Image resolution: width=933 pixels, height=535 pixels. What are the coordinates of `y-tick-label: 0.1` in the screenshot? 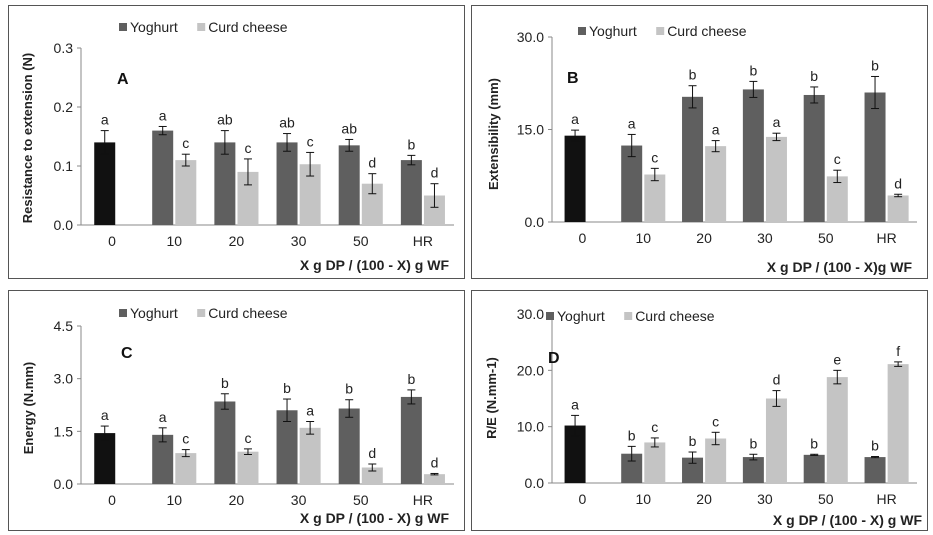 It's located at (64, 166).